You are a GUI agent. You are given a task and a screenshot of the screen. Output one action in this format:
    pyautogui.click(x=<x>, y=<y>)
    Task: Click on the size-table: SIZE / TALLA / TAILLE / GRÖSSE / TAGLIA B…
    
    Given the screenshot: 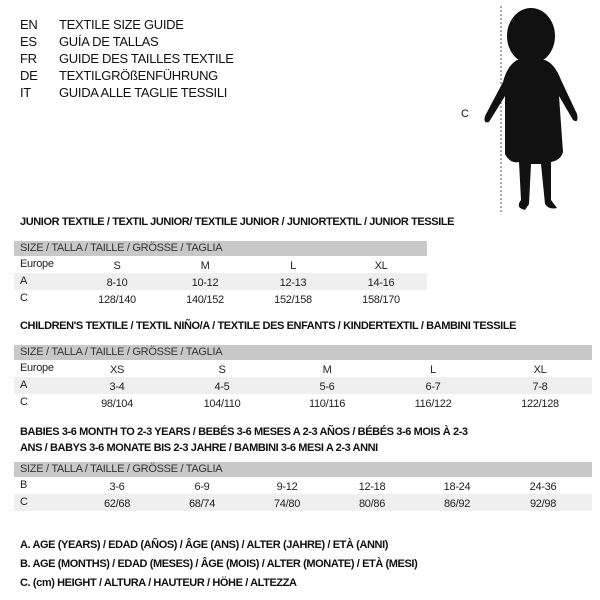 What is the action you would take?
    pyautogui.click(x=303, y=486)
    